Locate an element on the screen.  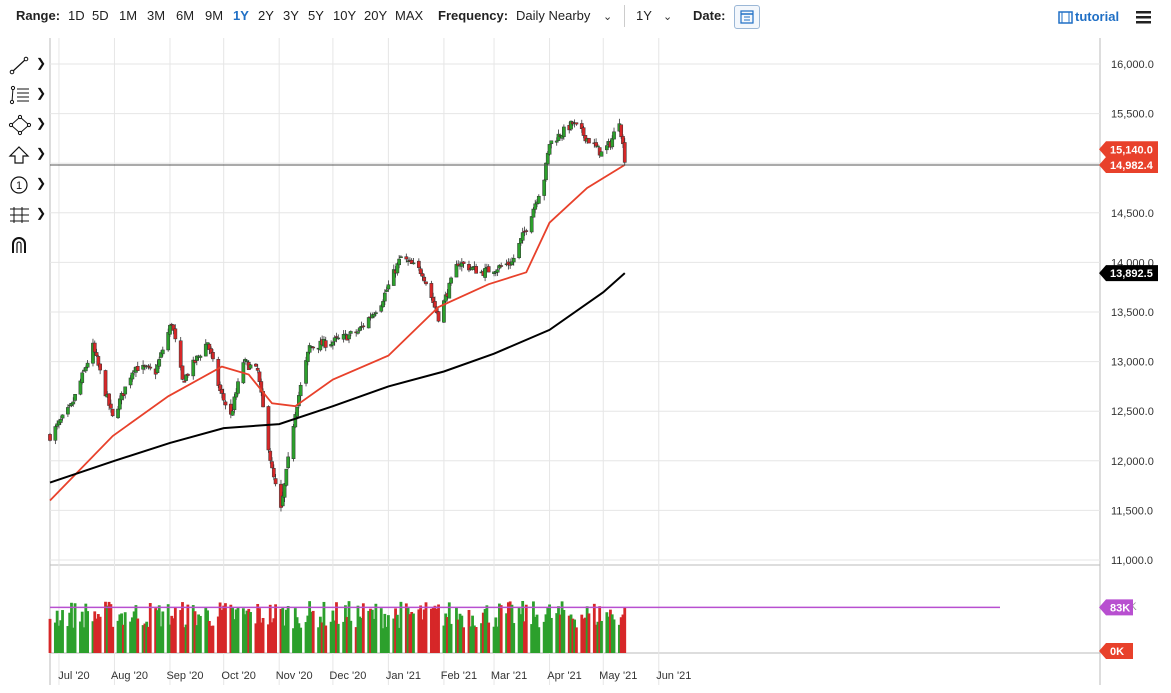
date-label: Date: is located at coordinates (709, 15).